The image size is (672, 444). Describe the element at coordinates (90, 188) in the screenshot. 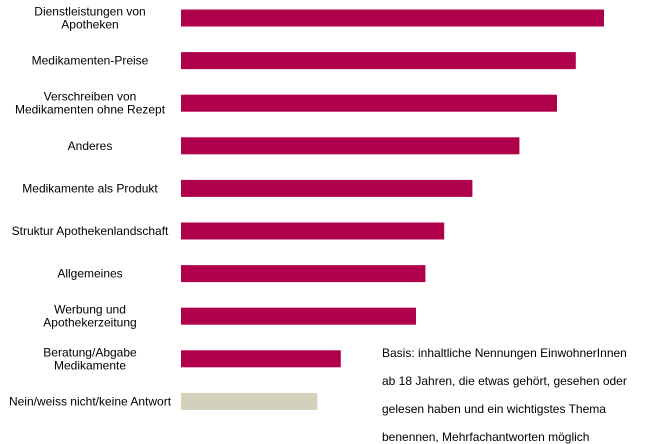

I see `category-label-5: Medikamente als Produkt` at that location.